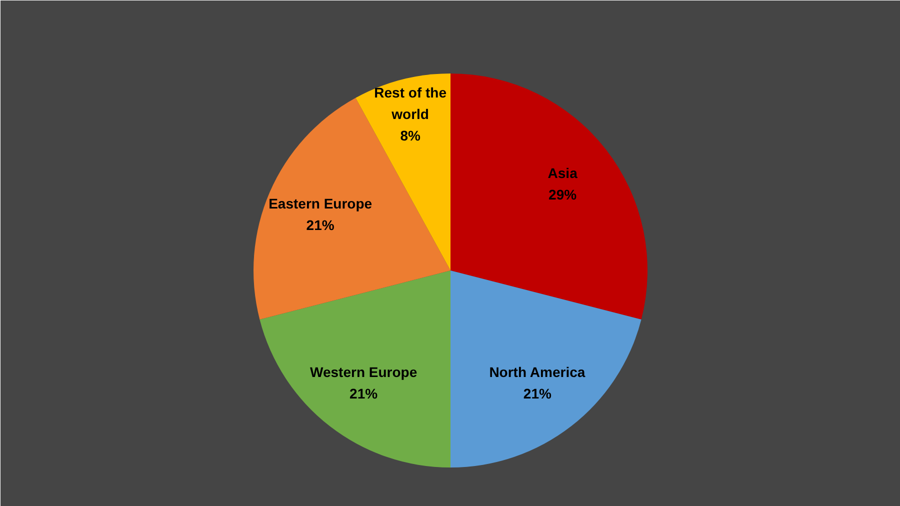  I want to click on slice-label: Eastern Europe, so click(320, 203).